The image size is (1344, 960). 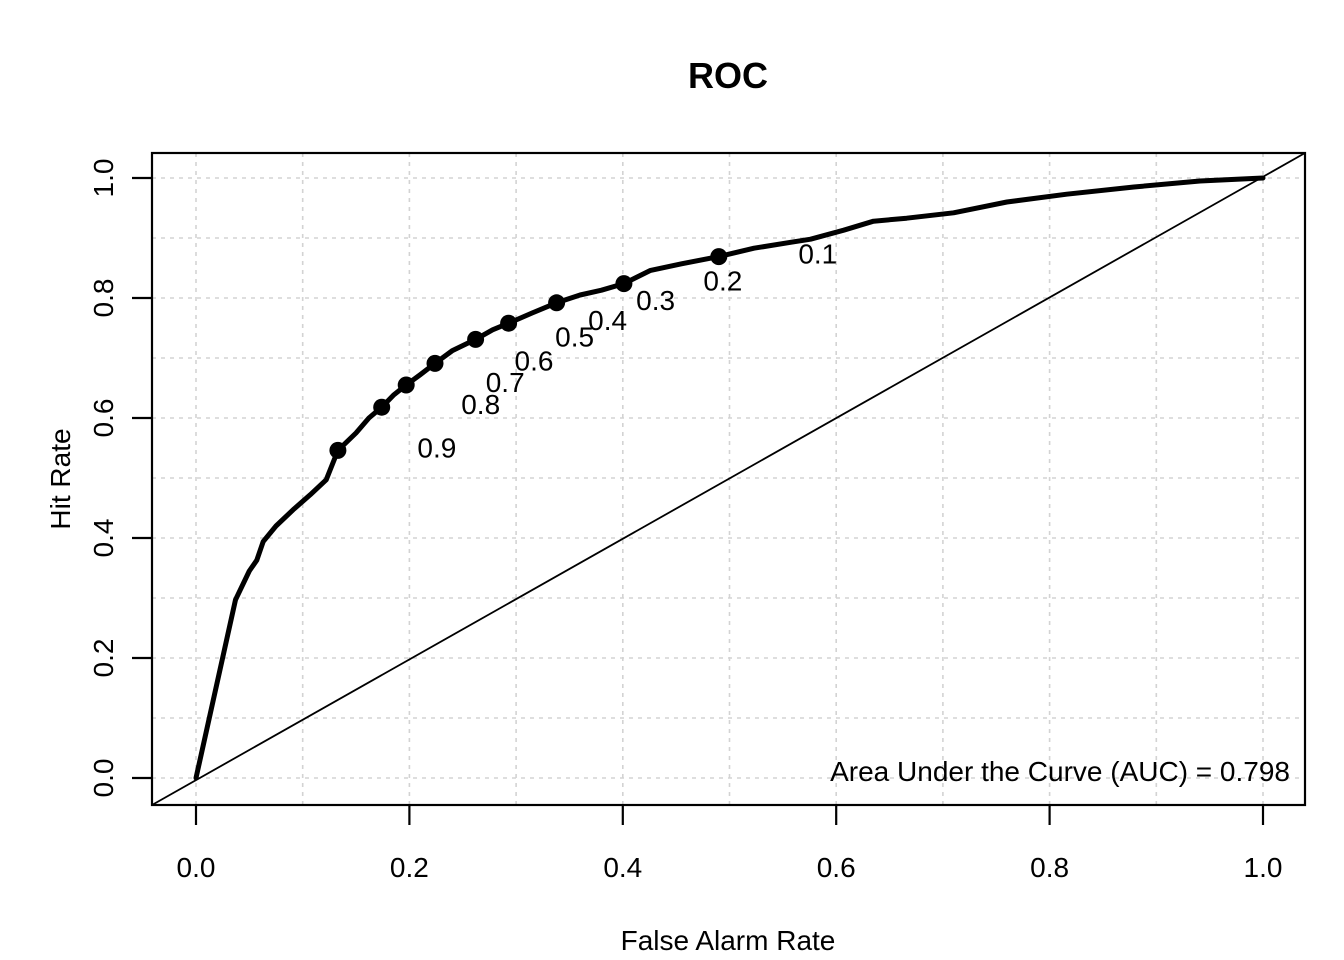 I want to click on x-tick-label: 0.8, so click(x=1049, y=867).